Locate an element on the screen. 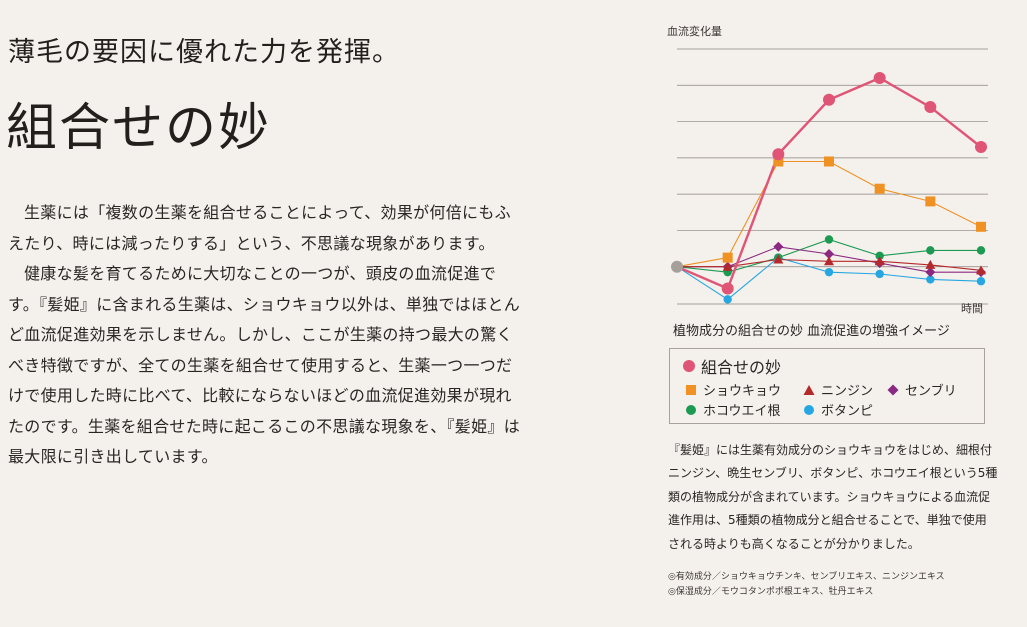 This screenshot has width=1027, height=627. footnote-active-ingredients: ◎有効成分／ショウキョウチンキ、センブリエキス、ニンジンエキス is located at coordinates (806, 577).